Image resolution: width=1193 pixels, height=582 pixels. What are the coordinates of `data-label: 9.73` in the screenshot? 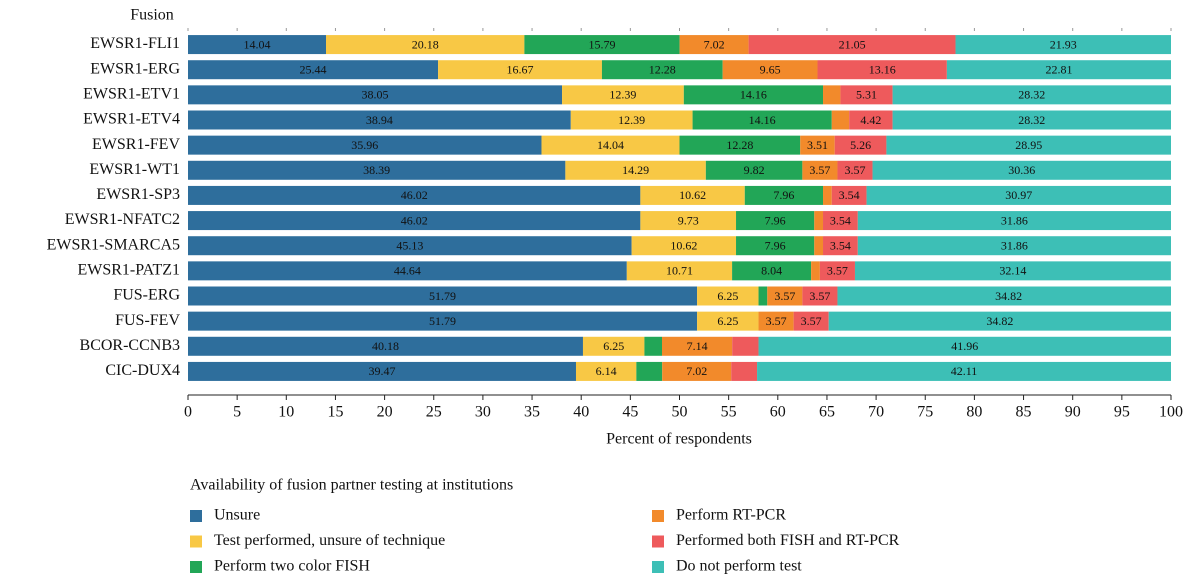 It's located at (688, 220).